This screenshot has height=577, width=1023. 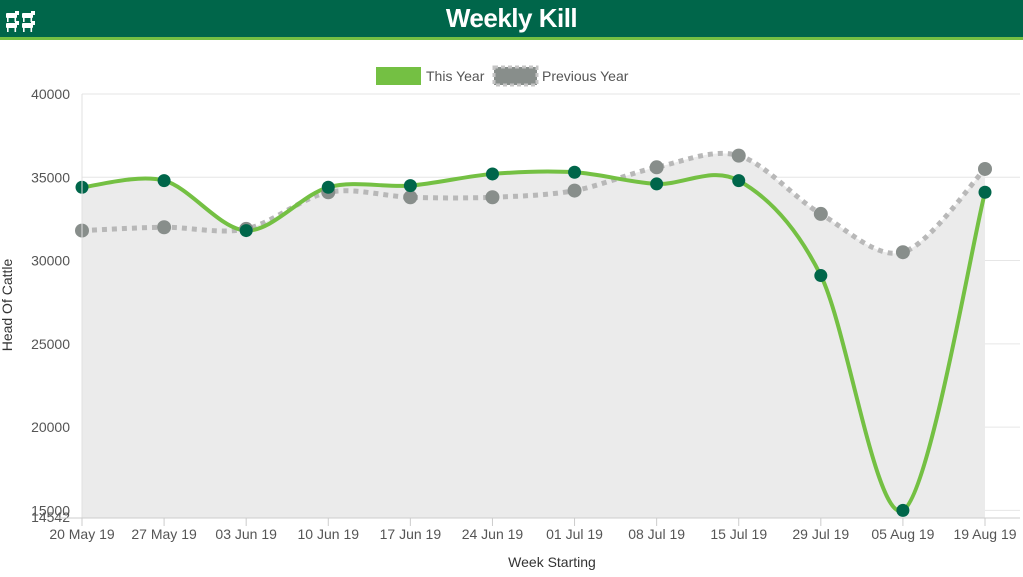 I want to click on legend-swatch-previous-year, so click(x=515, y=76).